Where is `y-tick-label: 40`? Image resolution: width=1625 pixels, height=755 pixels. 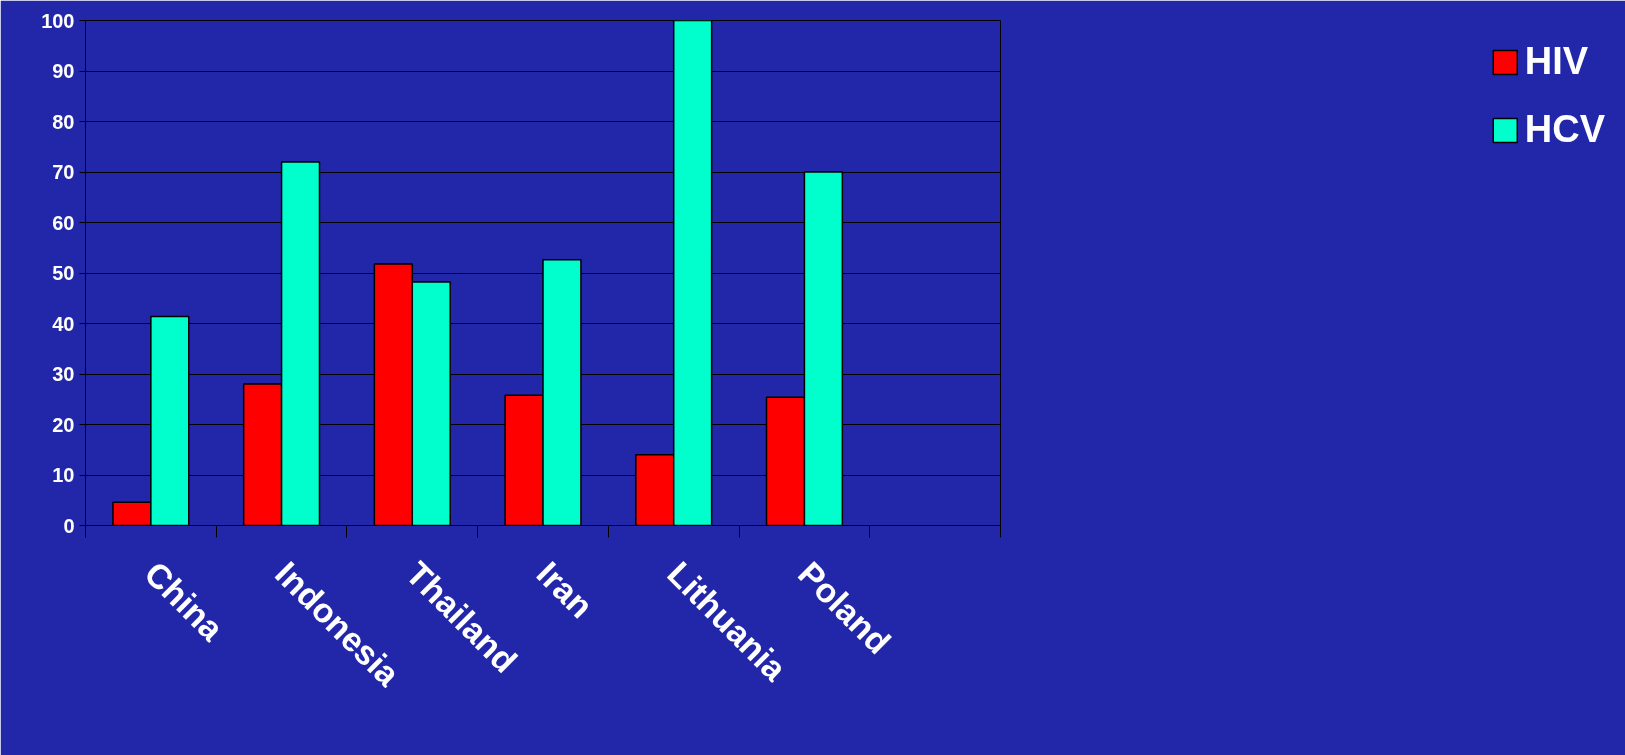
y-tick-label: 40 is located at coordinates (63, 323).